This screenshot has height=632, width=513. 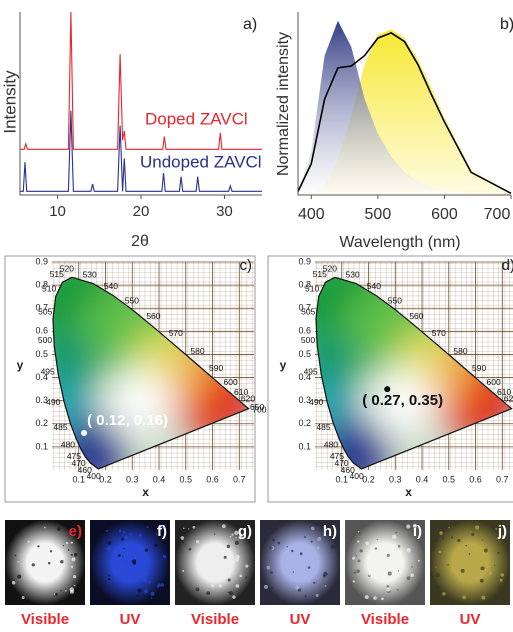 I want to click on y-tick-label: 0.4, so click(x=304, y=377).